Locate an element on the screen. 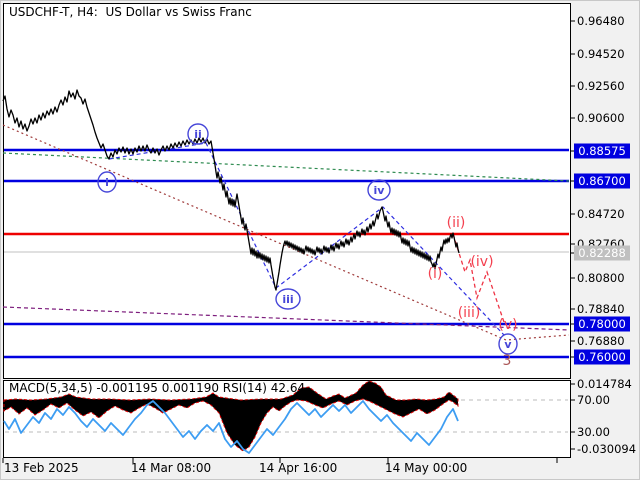  x-axis-label: 14 Apr 16:00 is located at coordinates (298, 468).